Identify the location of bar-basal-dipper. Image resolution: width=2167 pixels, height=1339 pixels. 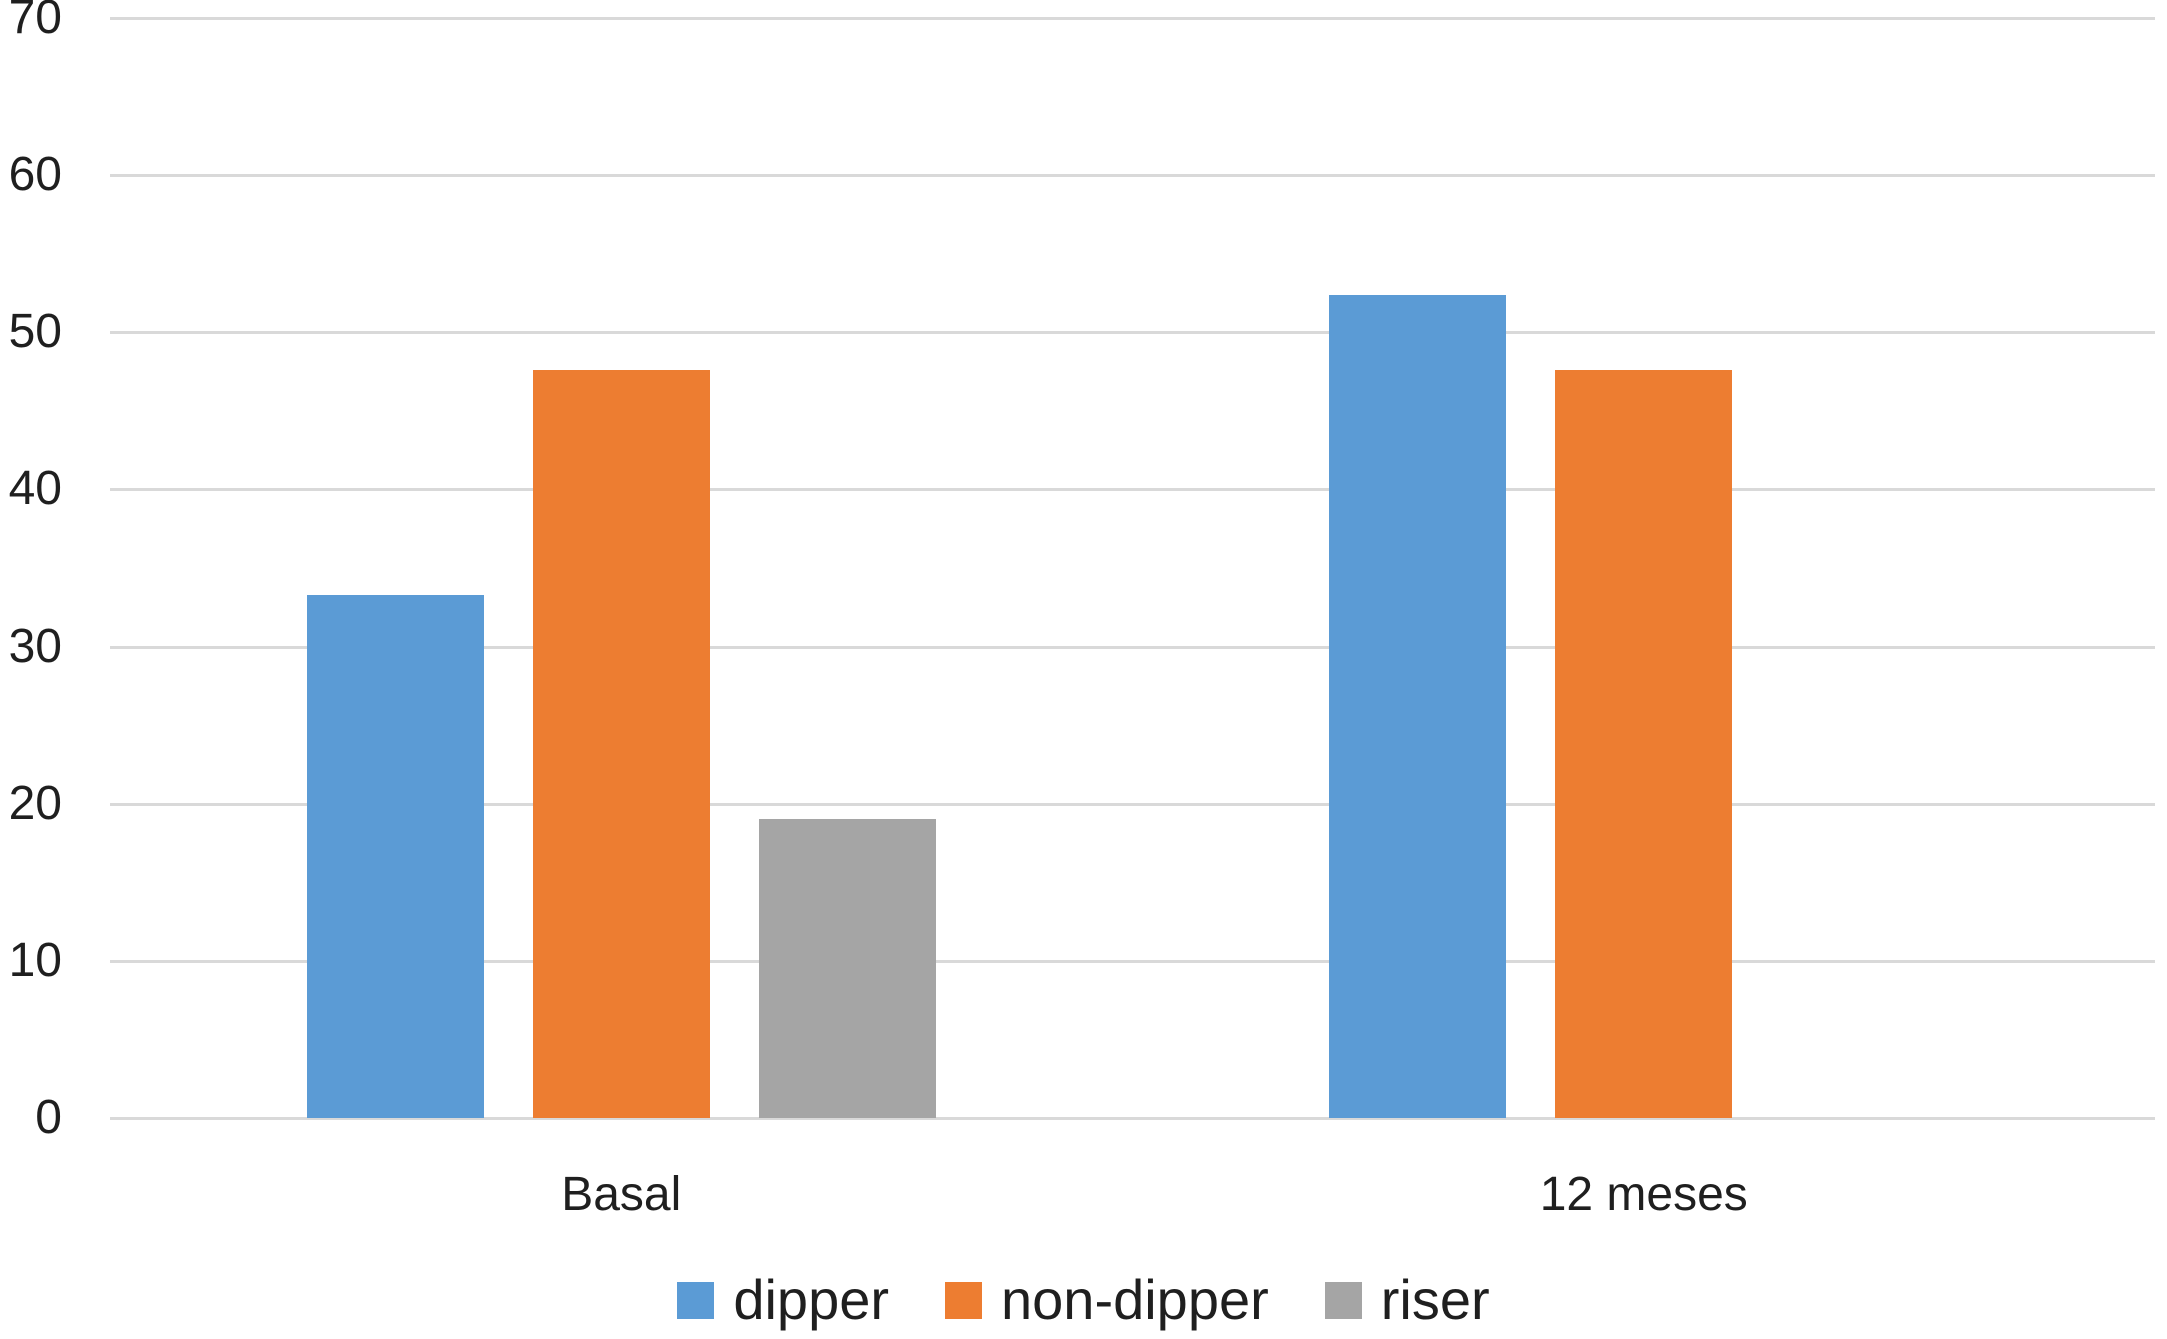
(395, 856).